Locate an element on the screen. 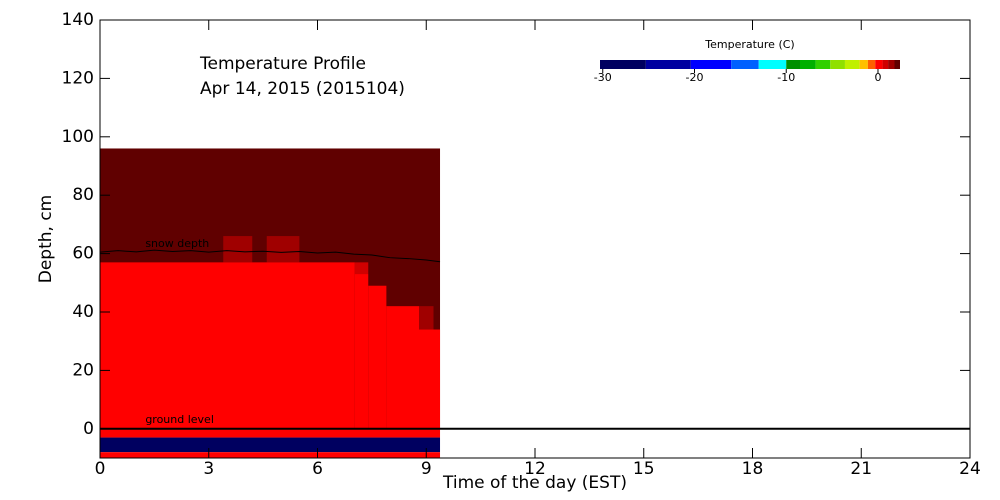 The image size is (1000, 500). x-tick-label: 18 is located at coordinates (753, 469).